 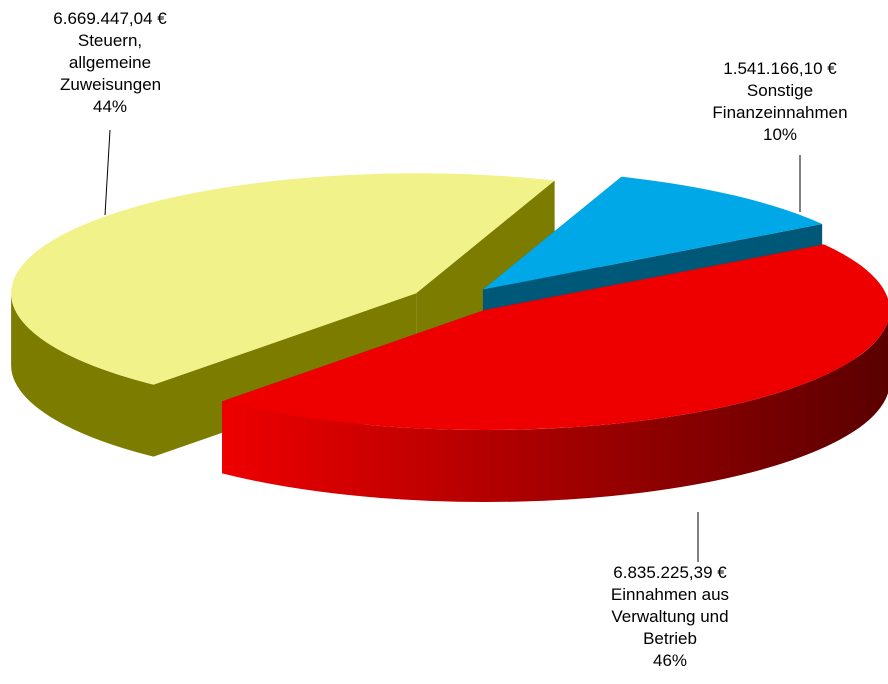 I want to click on leader-line, so click(x=107, y=172).